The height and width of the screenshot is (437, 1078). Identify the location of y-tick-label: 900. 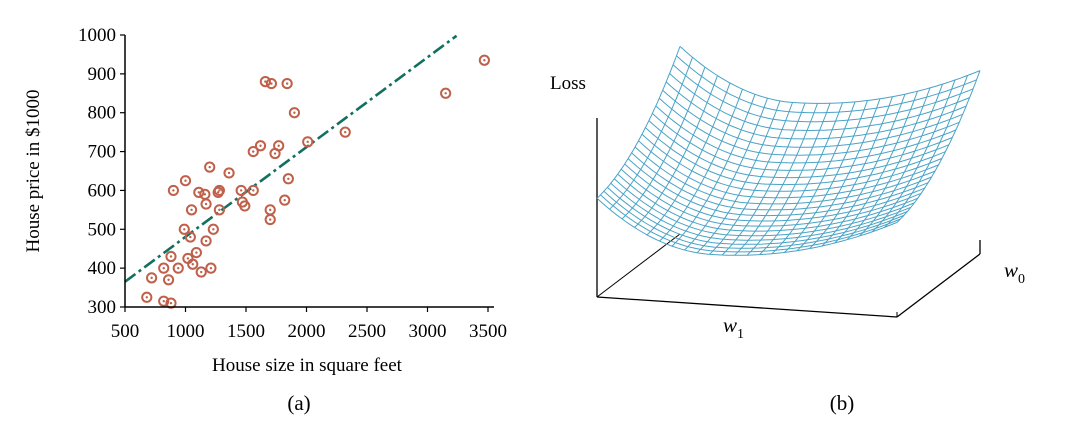
(102, 74).